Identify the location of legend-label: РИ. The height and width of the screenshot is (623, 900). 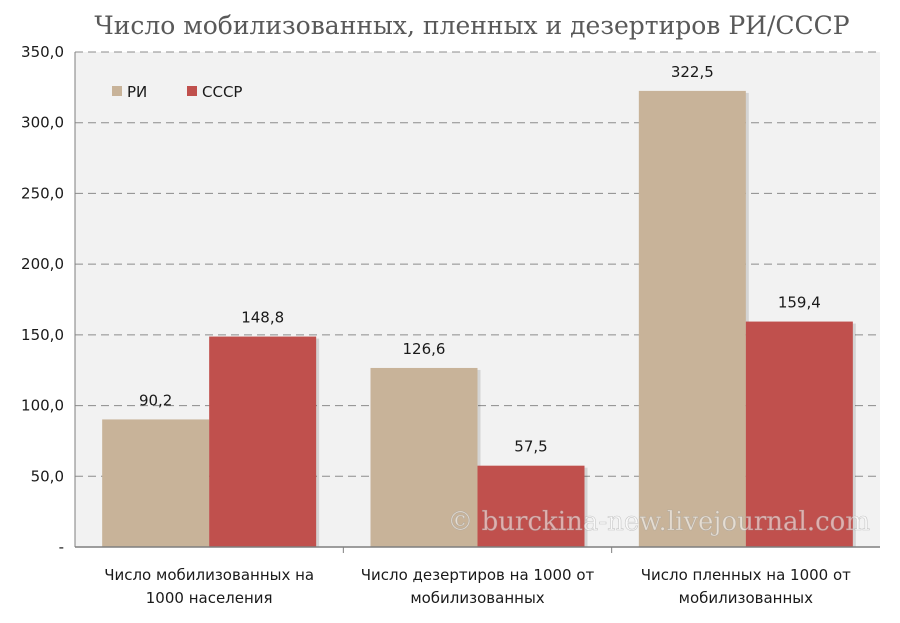
(137, 92).